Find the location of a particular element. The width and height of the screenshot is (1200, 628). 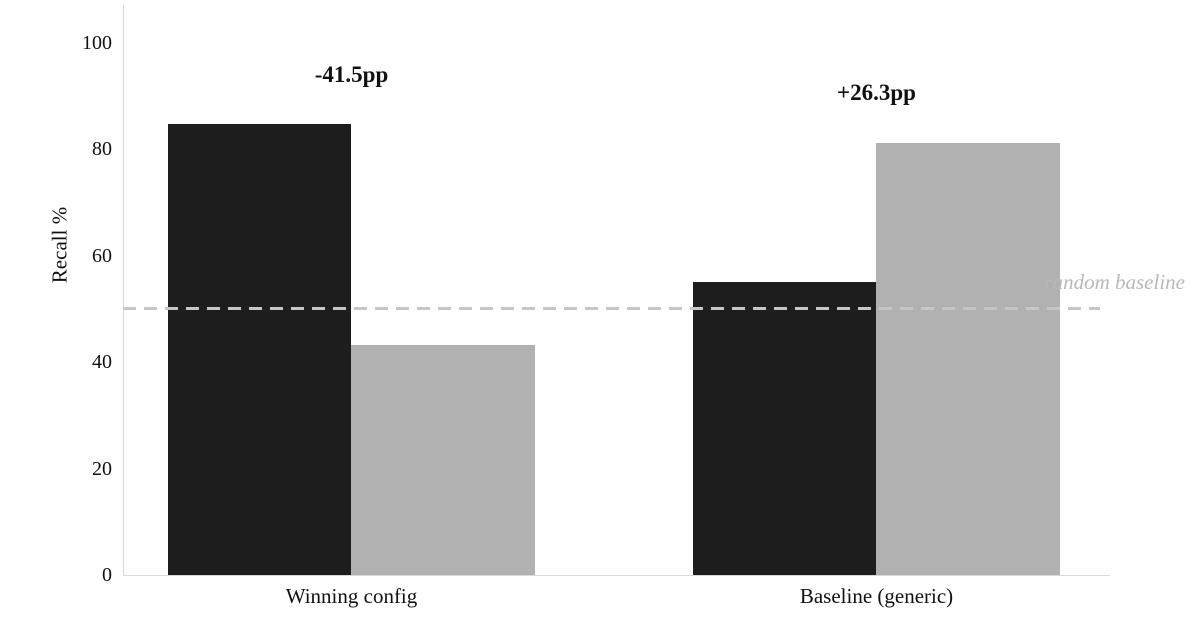

bar-winning-config-gray is located at coordinates (443, 459).